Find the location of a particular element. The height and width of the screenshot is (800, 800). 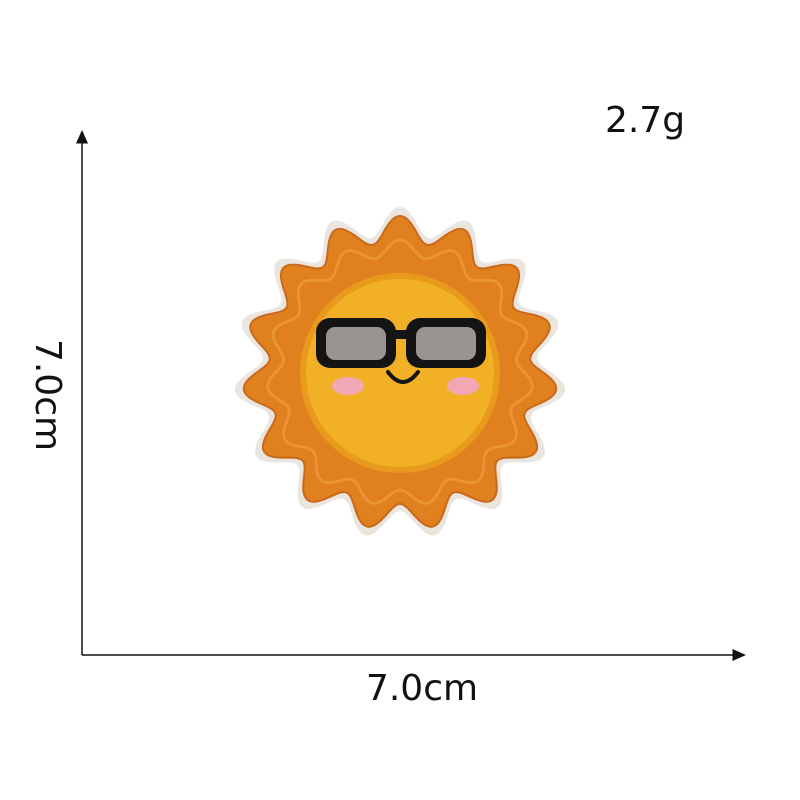

weight-label: 2.7g is located at coordinates (645, 120).